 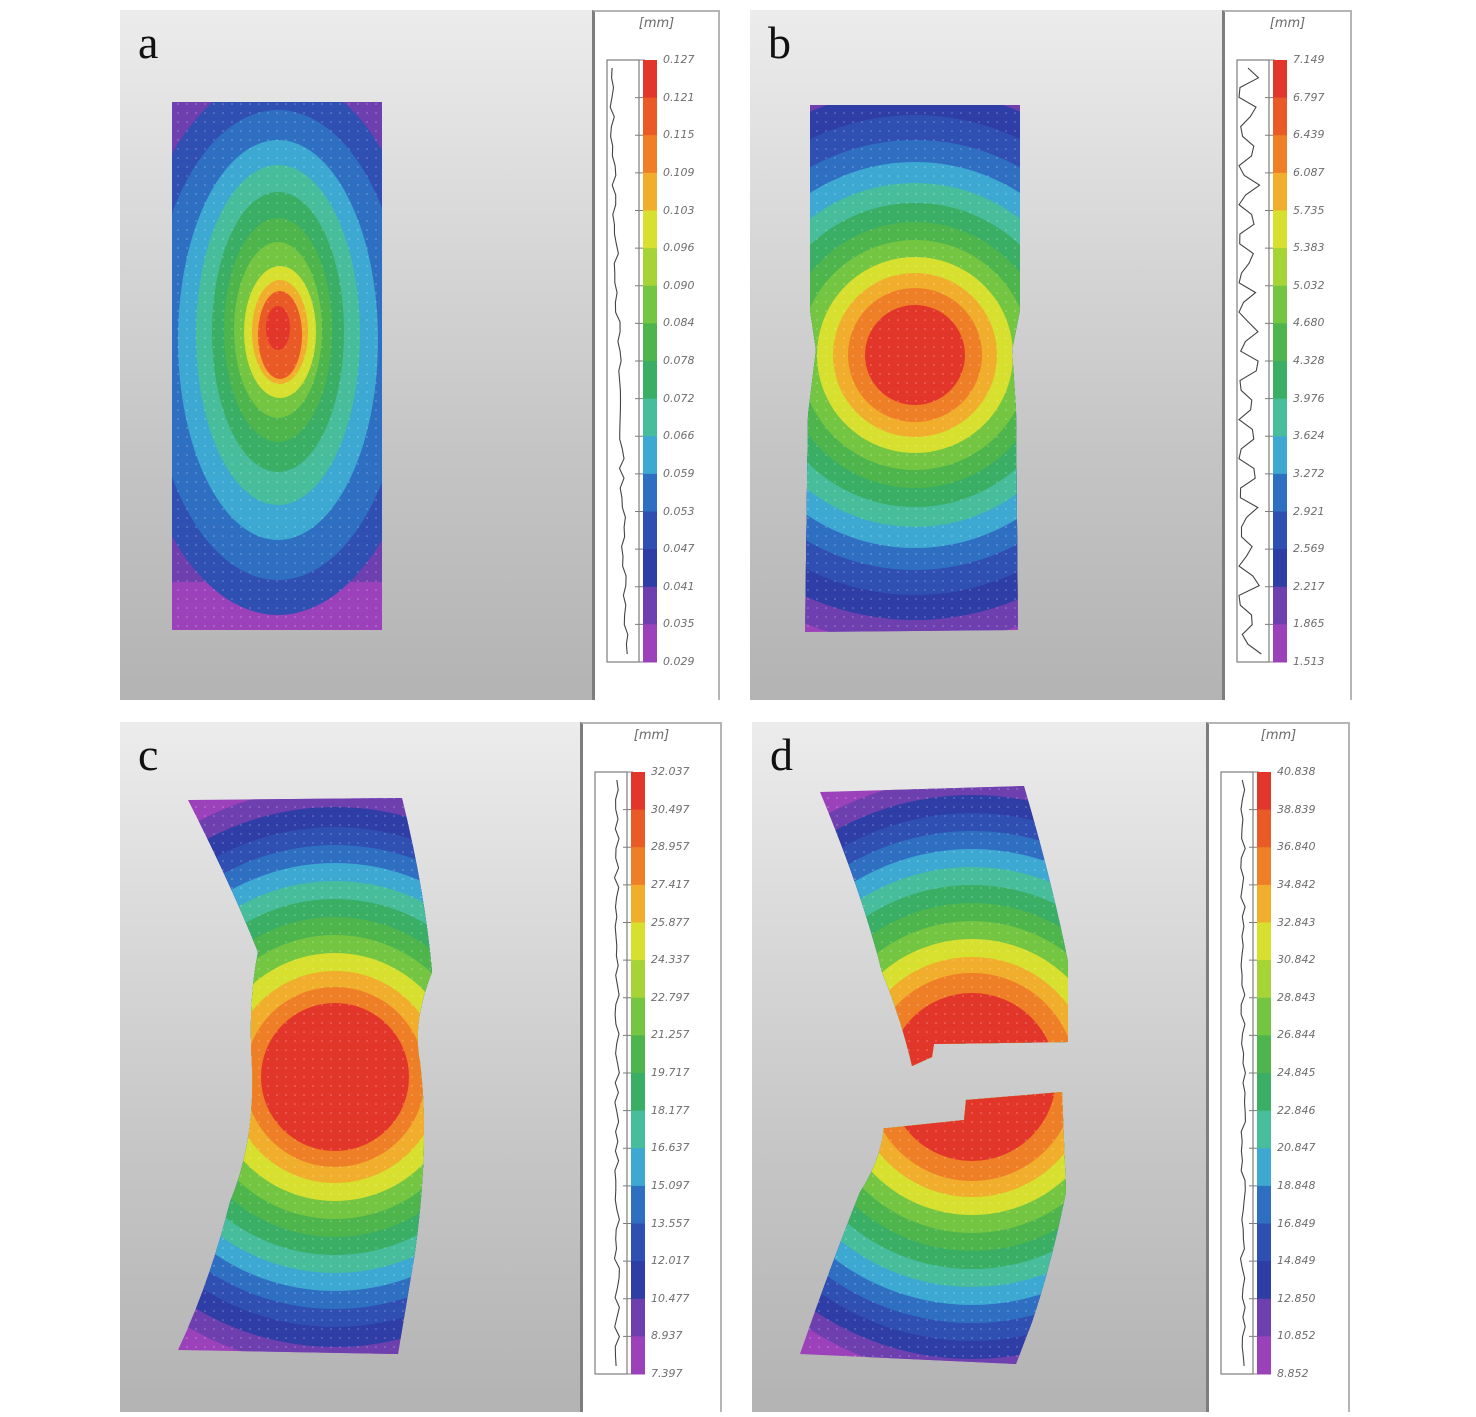 I want to click on legend-tick-label: 15.097, so click(x=670, y=1185).